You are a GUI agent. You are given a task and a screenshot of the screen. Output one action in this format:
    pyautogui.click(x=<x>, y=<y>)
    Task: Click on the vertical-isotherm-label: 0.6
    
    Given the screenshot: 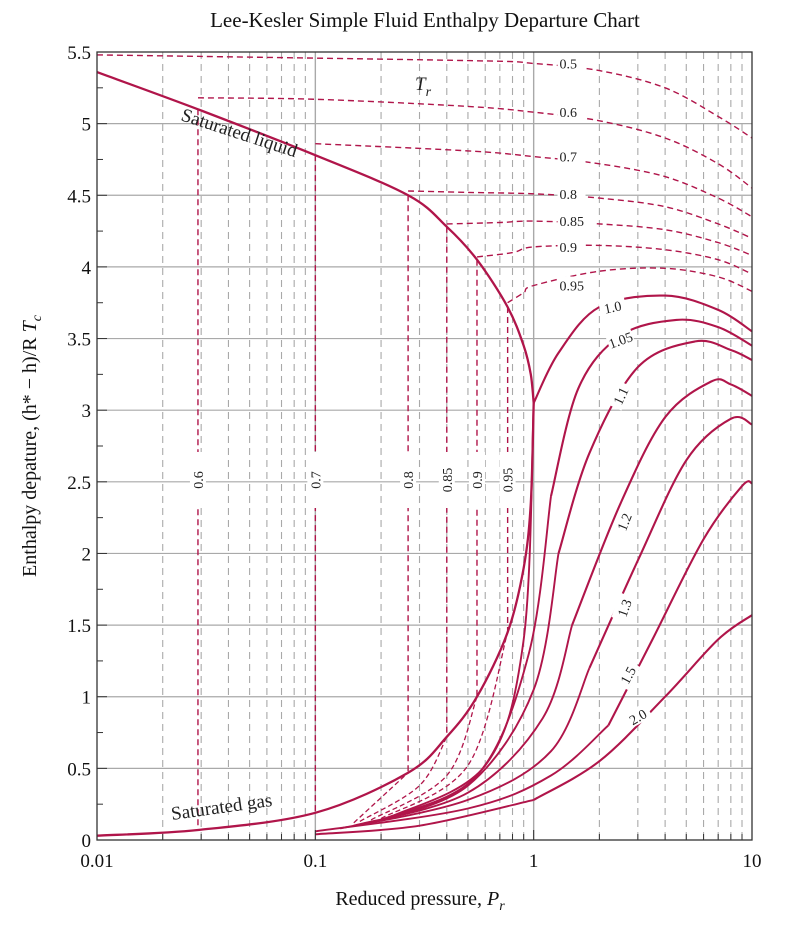 What is the action you would take?
    pyautogui.click(x=199, y=480)
    